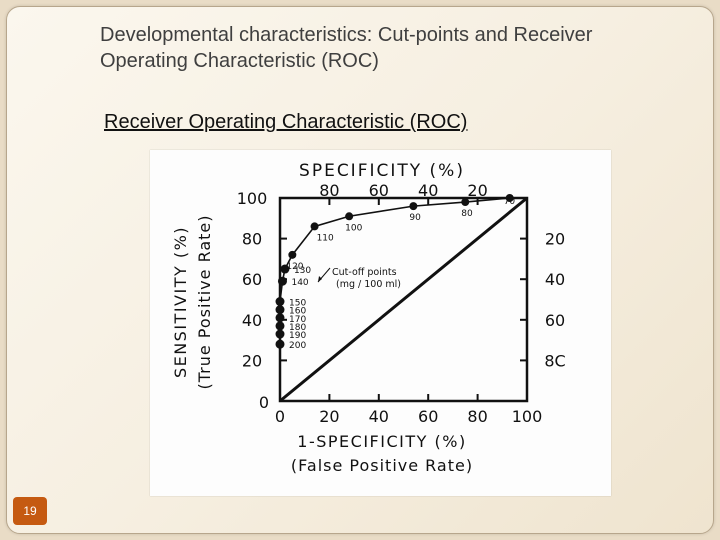 The image size is (720, 540). Describe the element at coordinates (555, 279) in the screenshot. I see `right-tick-label: 40` at that location.